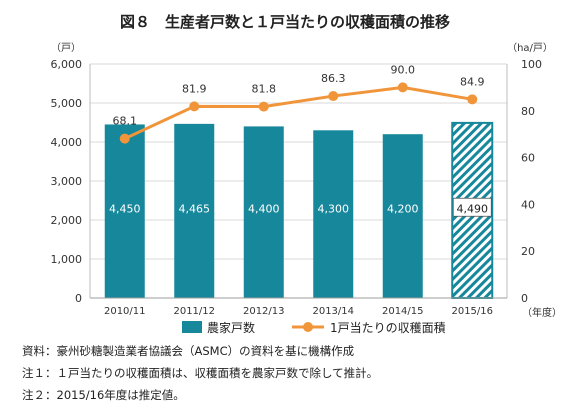  Describe the element at coordinates (333, 311) in the screenshot. I see `category-label: 2013/14` at that location.